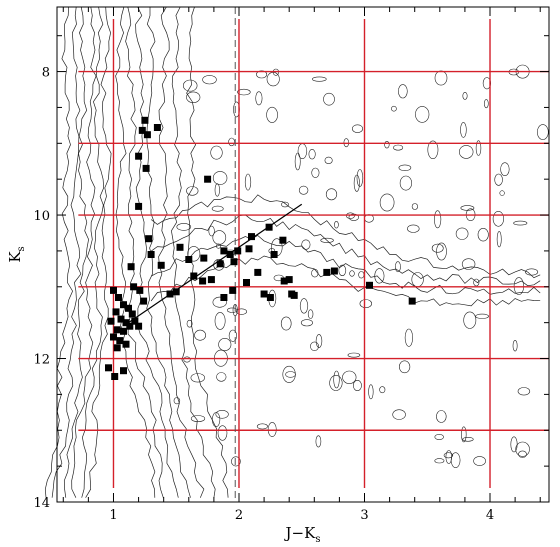 The width and height of the screenshot is (560, 547). Describe the element at coordinates (41, 216) in the screenshot. I see `y-tick-label: 10` at that location.